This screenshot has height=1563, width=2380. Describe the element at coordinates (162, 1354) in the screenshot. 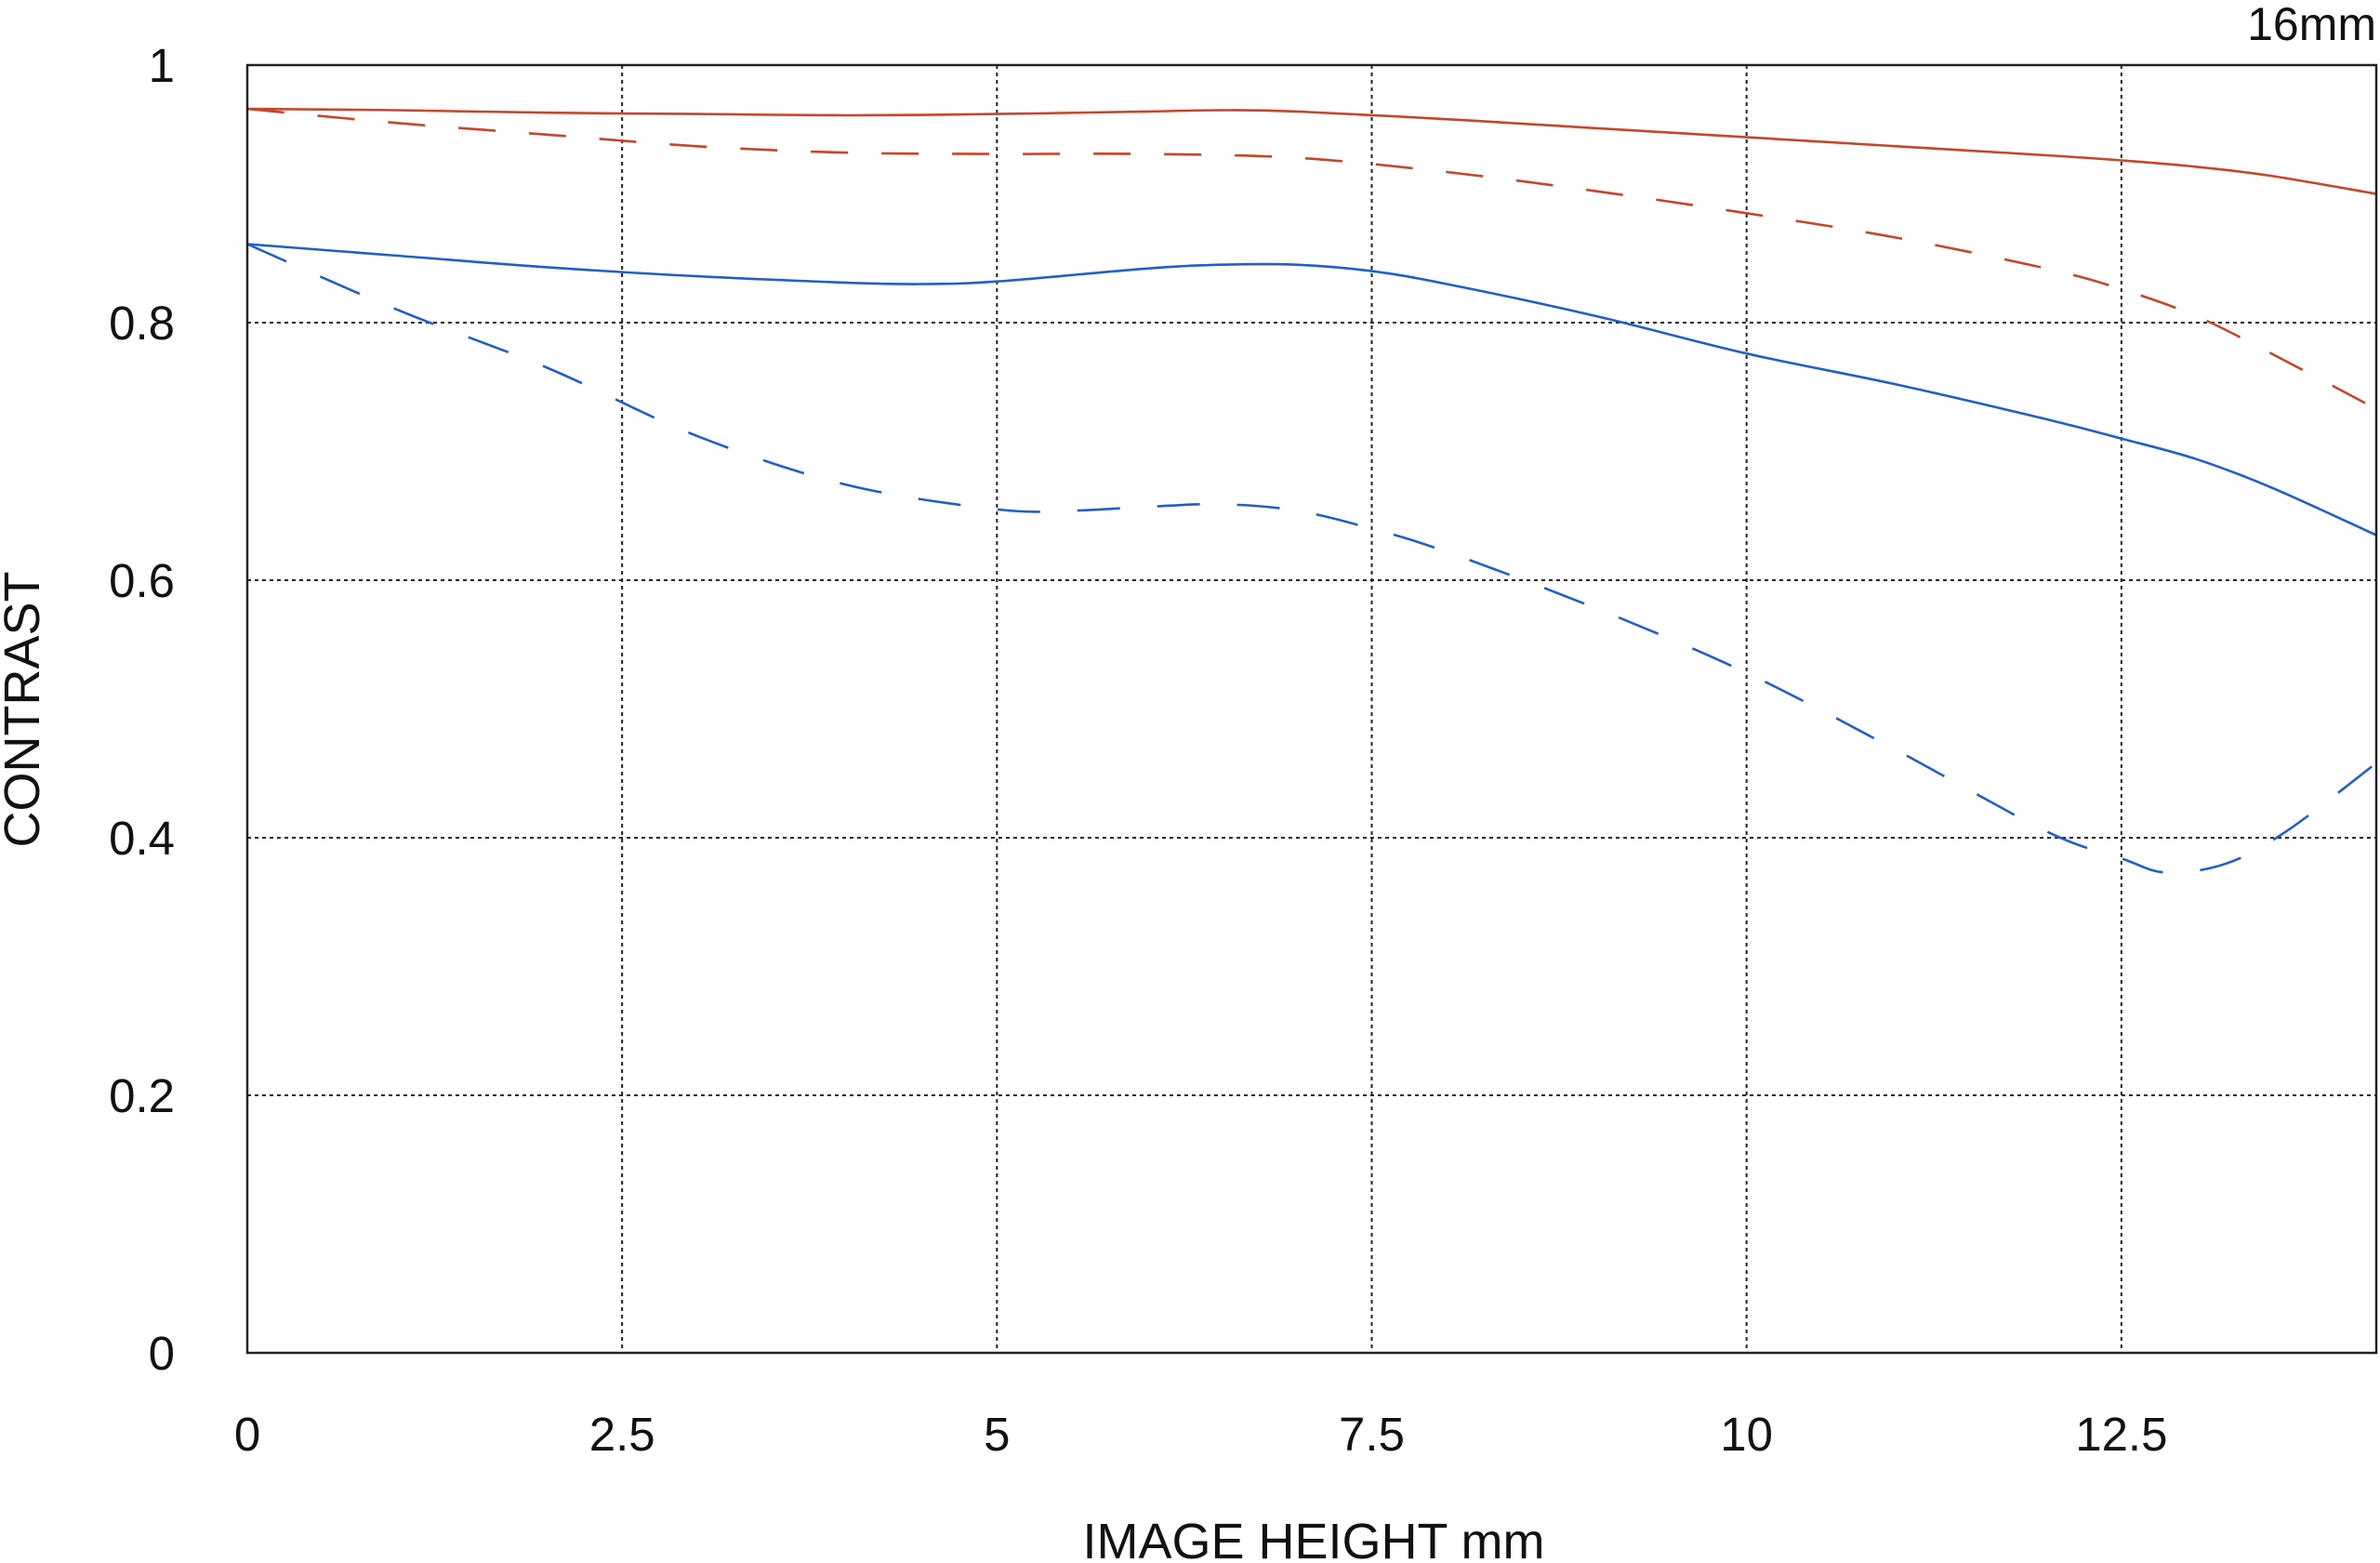

I see `y-tick-label: 0` at that location.